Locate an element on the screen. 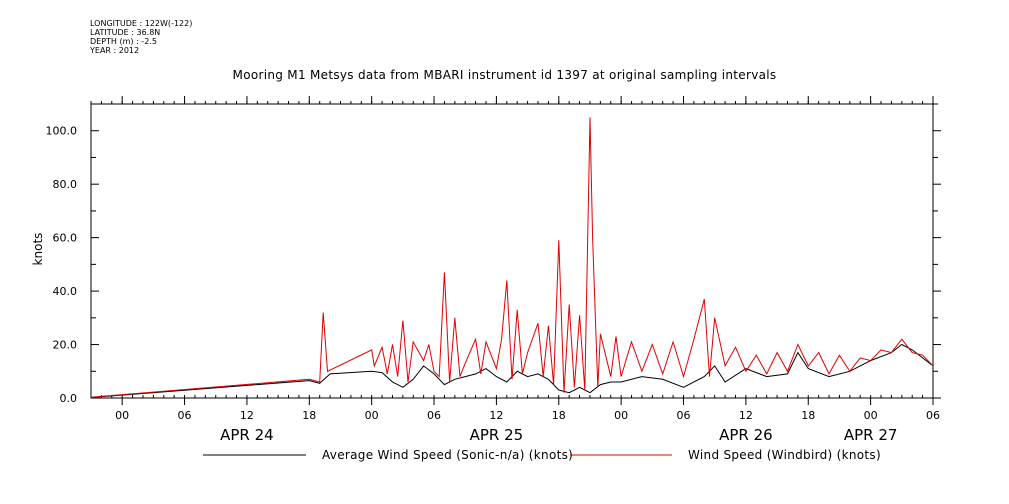 The height and width of the screenshot is (504, 1009). legend-label-windbird: Wind Speed (Windbird) (knots) is located at coordinates (784, 455).